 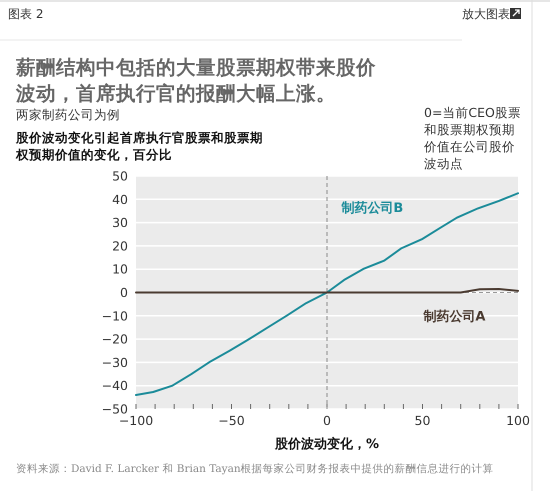 I want to click on ylabel: 股价波动变化引起首席执行官股票和股票期权预期价值的变化，百分比, so click(x=140, y=146).